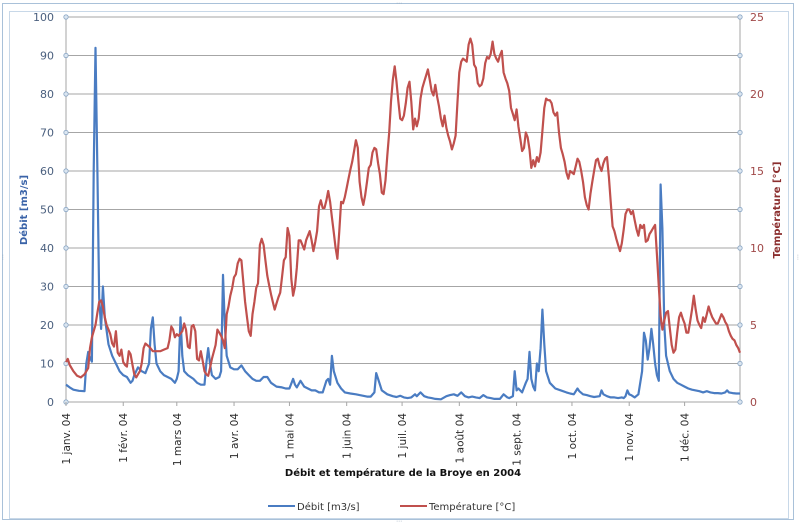 The image size is (800, 526). Describe the element at coordinates (290, 436) in the screenshot. I see `x-tick-label: 1 mai 04` at that location.